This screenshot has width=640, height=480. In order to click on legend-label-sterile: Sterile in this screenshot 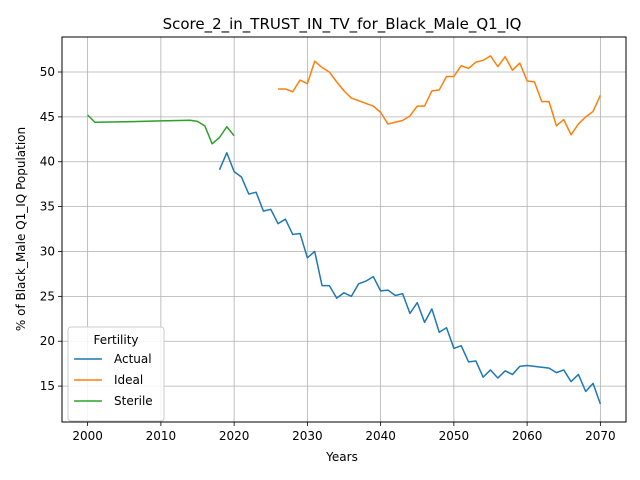, I will do `click(133, 401)`.